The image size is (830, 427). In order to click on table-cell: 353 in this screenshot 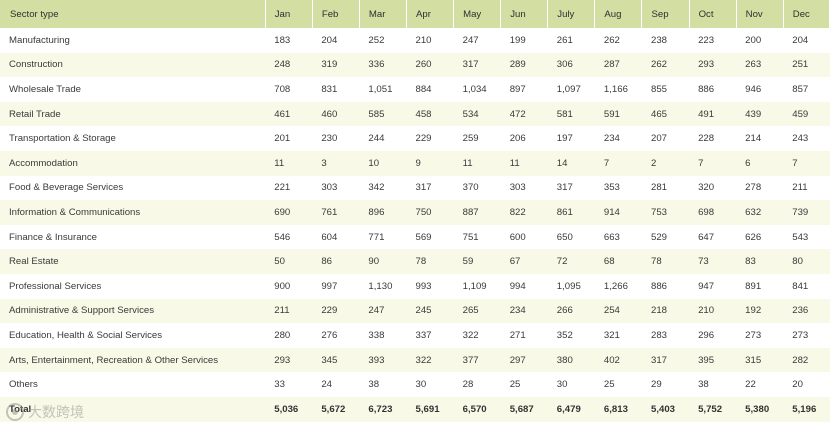, I will do `click(611, 188)`.